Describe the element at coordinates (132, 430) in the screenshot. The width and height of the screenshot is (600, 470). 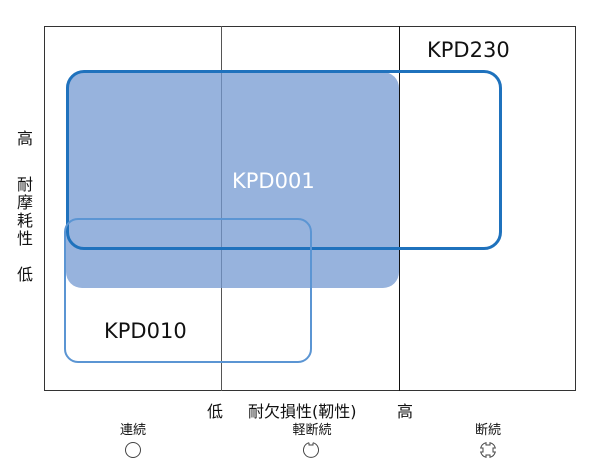
I see `category-label-continuous: 連続` at that location.